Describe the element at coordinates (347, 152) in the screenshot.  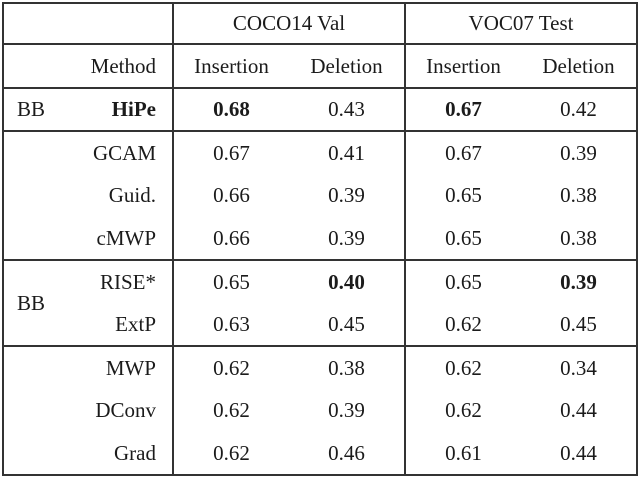
I see `value-cell: 0.41` at that location.